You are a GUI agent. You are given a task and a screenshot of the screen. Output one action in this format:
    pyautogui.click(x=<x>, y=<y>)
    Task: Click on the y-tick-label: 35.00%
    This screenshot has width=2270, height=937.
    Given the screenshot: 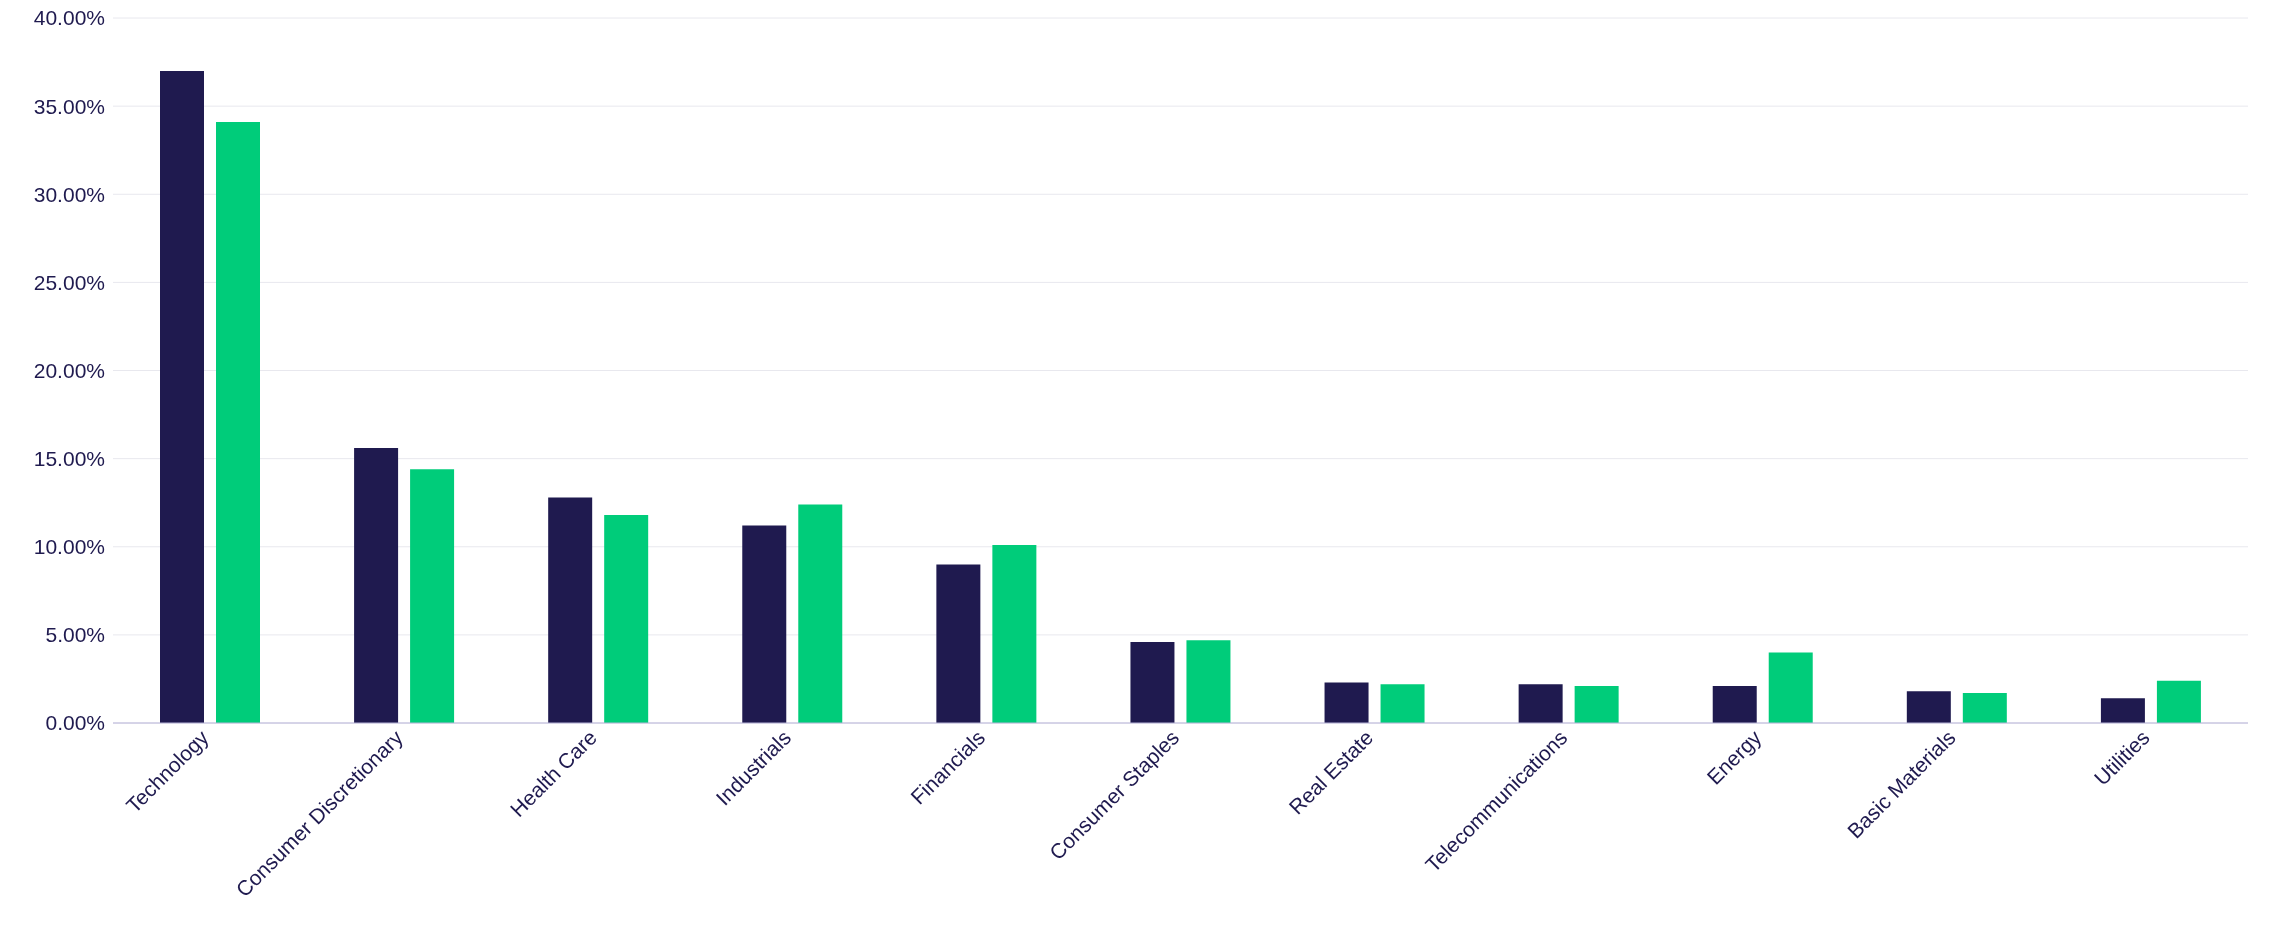 What is the action you would take?
    pyautogui.click(x=69, y=106)
    